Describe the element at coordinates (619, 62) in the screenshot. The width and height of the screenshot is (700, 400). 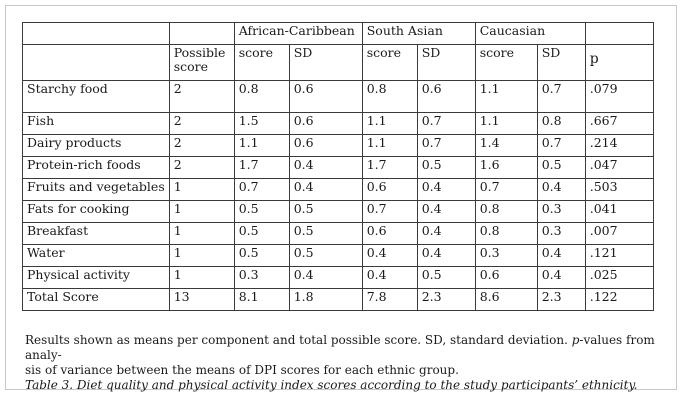
I see `p-value-header: p` at that location.